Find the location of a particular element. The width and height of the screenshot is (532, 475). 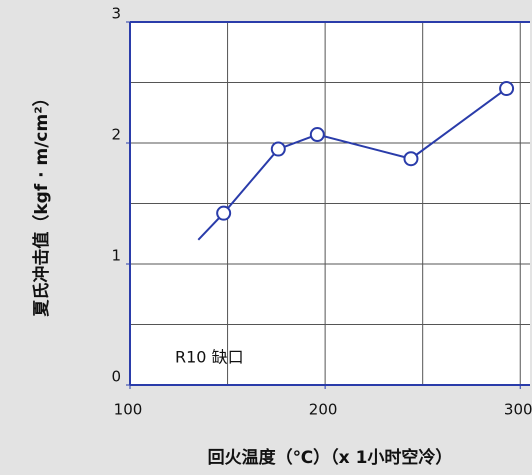

y-axis-label: 夏氏冲击值（kgf · m/cm²） is located at coordinates (41, 202).